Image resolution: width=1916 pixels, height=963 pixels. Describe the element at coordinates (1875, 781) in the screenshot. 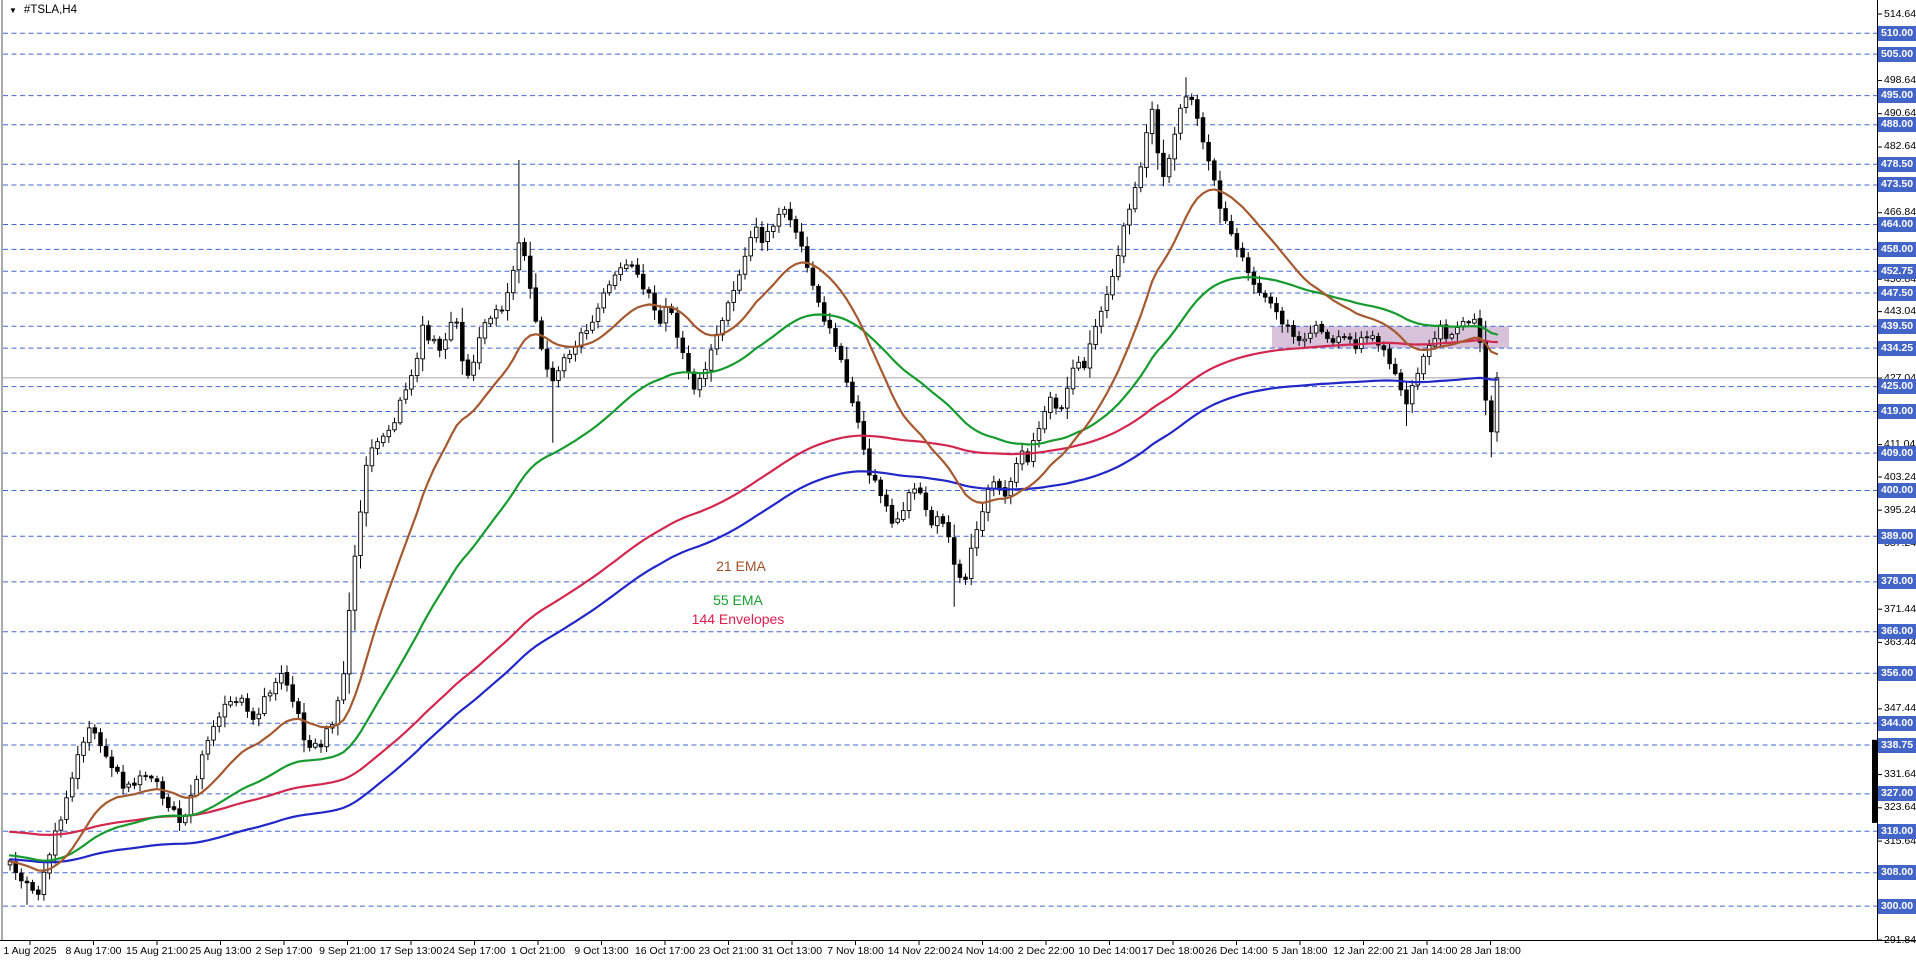

I see `axis-range-marker` at that location.